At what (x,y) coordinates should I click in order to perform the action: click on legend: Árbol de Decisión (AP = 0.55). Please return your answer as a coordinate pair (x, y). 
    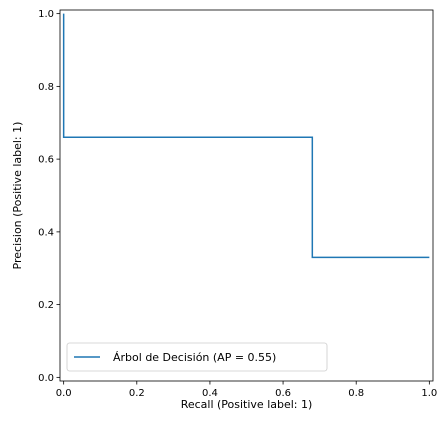
    Looking at the image, I should click on (197, 357).